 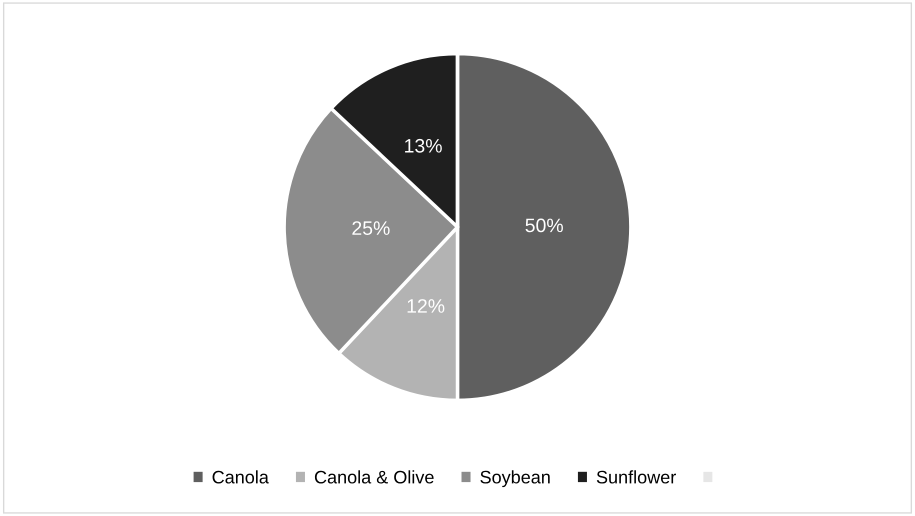 I want to click on data-label: 25%, so click(x=371, y=228).